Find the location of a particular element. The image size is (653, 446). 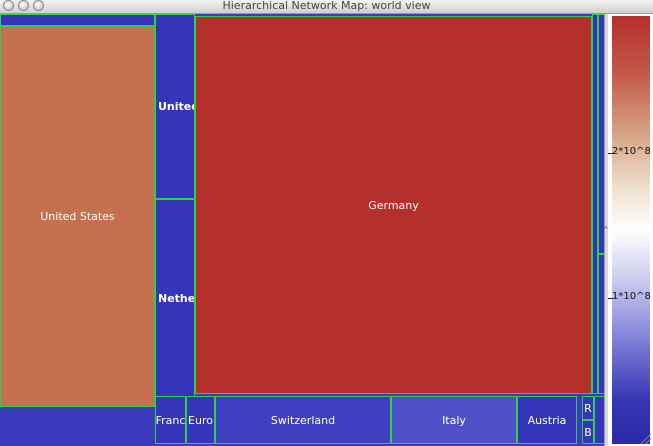

legend-tick-label: 1*10^8 is located at coordinates (631, 296).